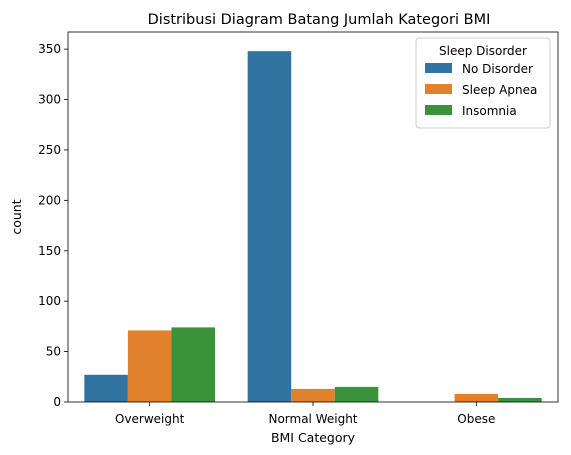 The image size is (571, 455). I want to click on legend-title: Sleep Disorder, so click(483, 51).